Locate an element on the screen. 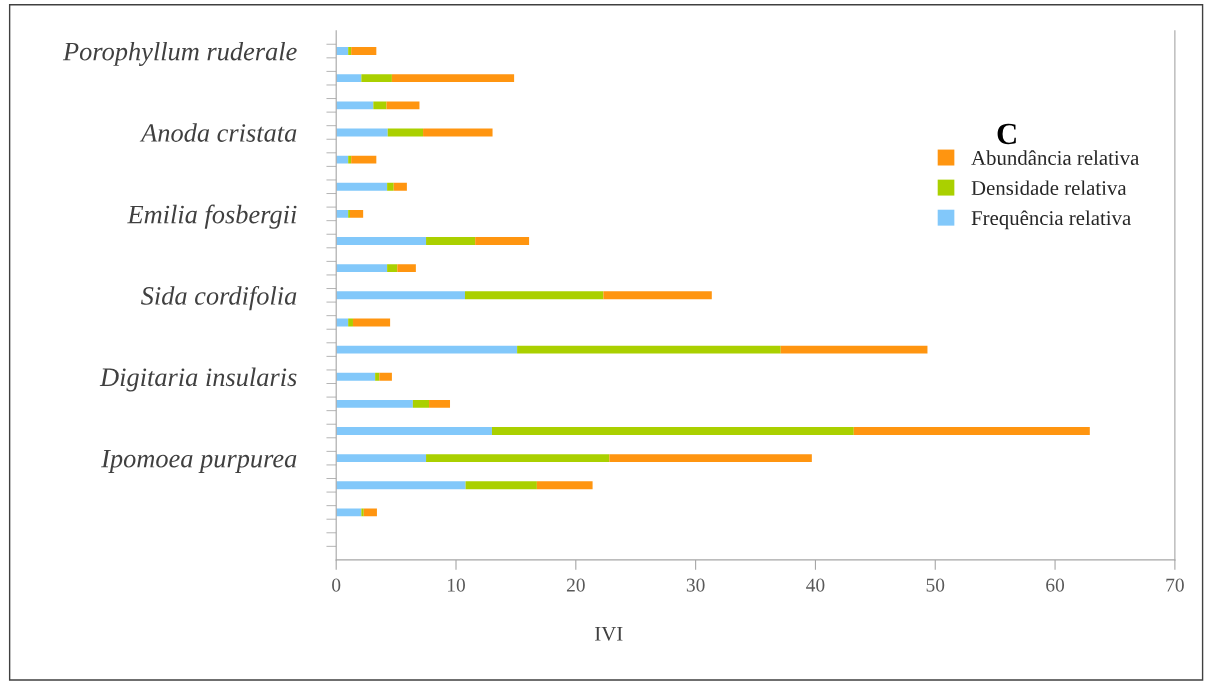  y-tick-label: Digitaria insularis is located at coordinates (198, 379).